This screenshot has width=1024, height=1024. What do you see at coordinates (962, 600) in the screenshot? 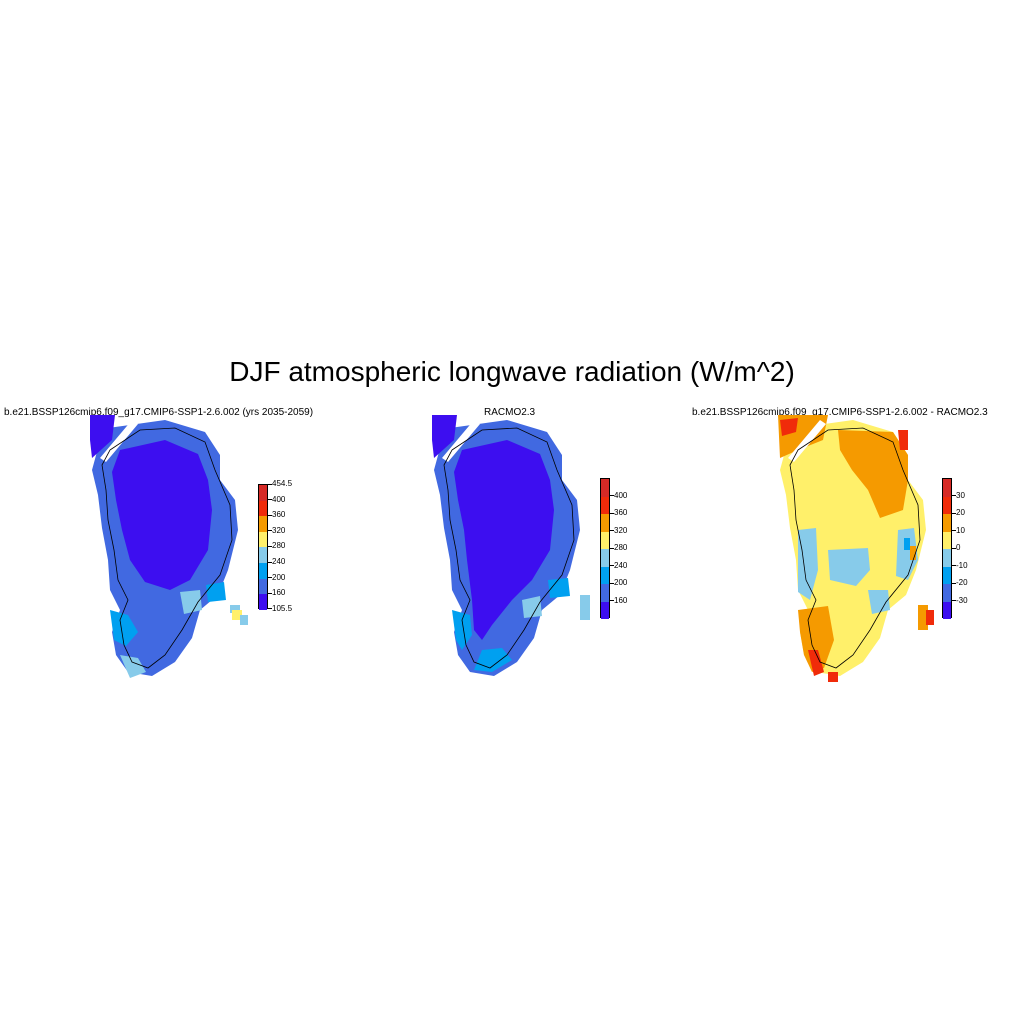
I see `colorbar-label: -30` at bounding box center [962, 600].